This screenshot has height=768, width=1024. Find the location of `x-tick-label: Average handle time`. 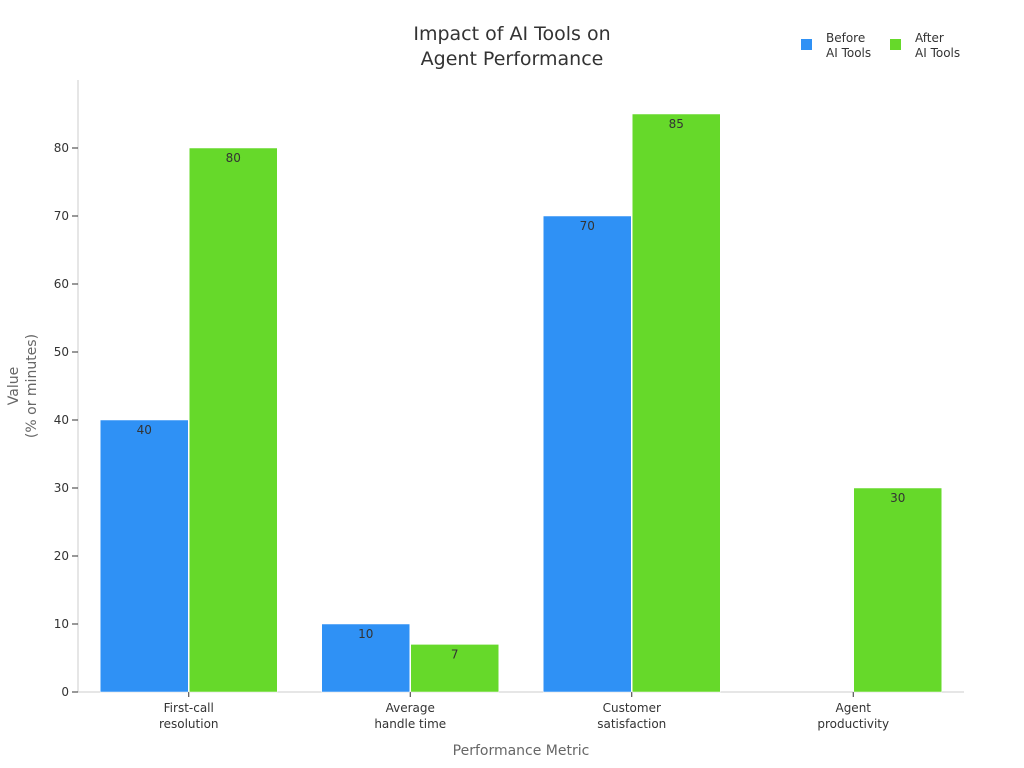

x-tick-label: Average handle time is located at coordinates (410, 716).